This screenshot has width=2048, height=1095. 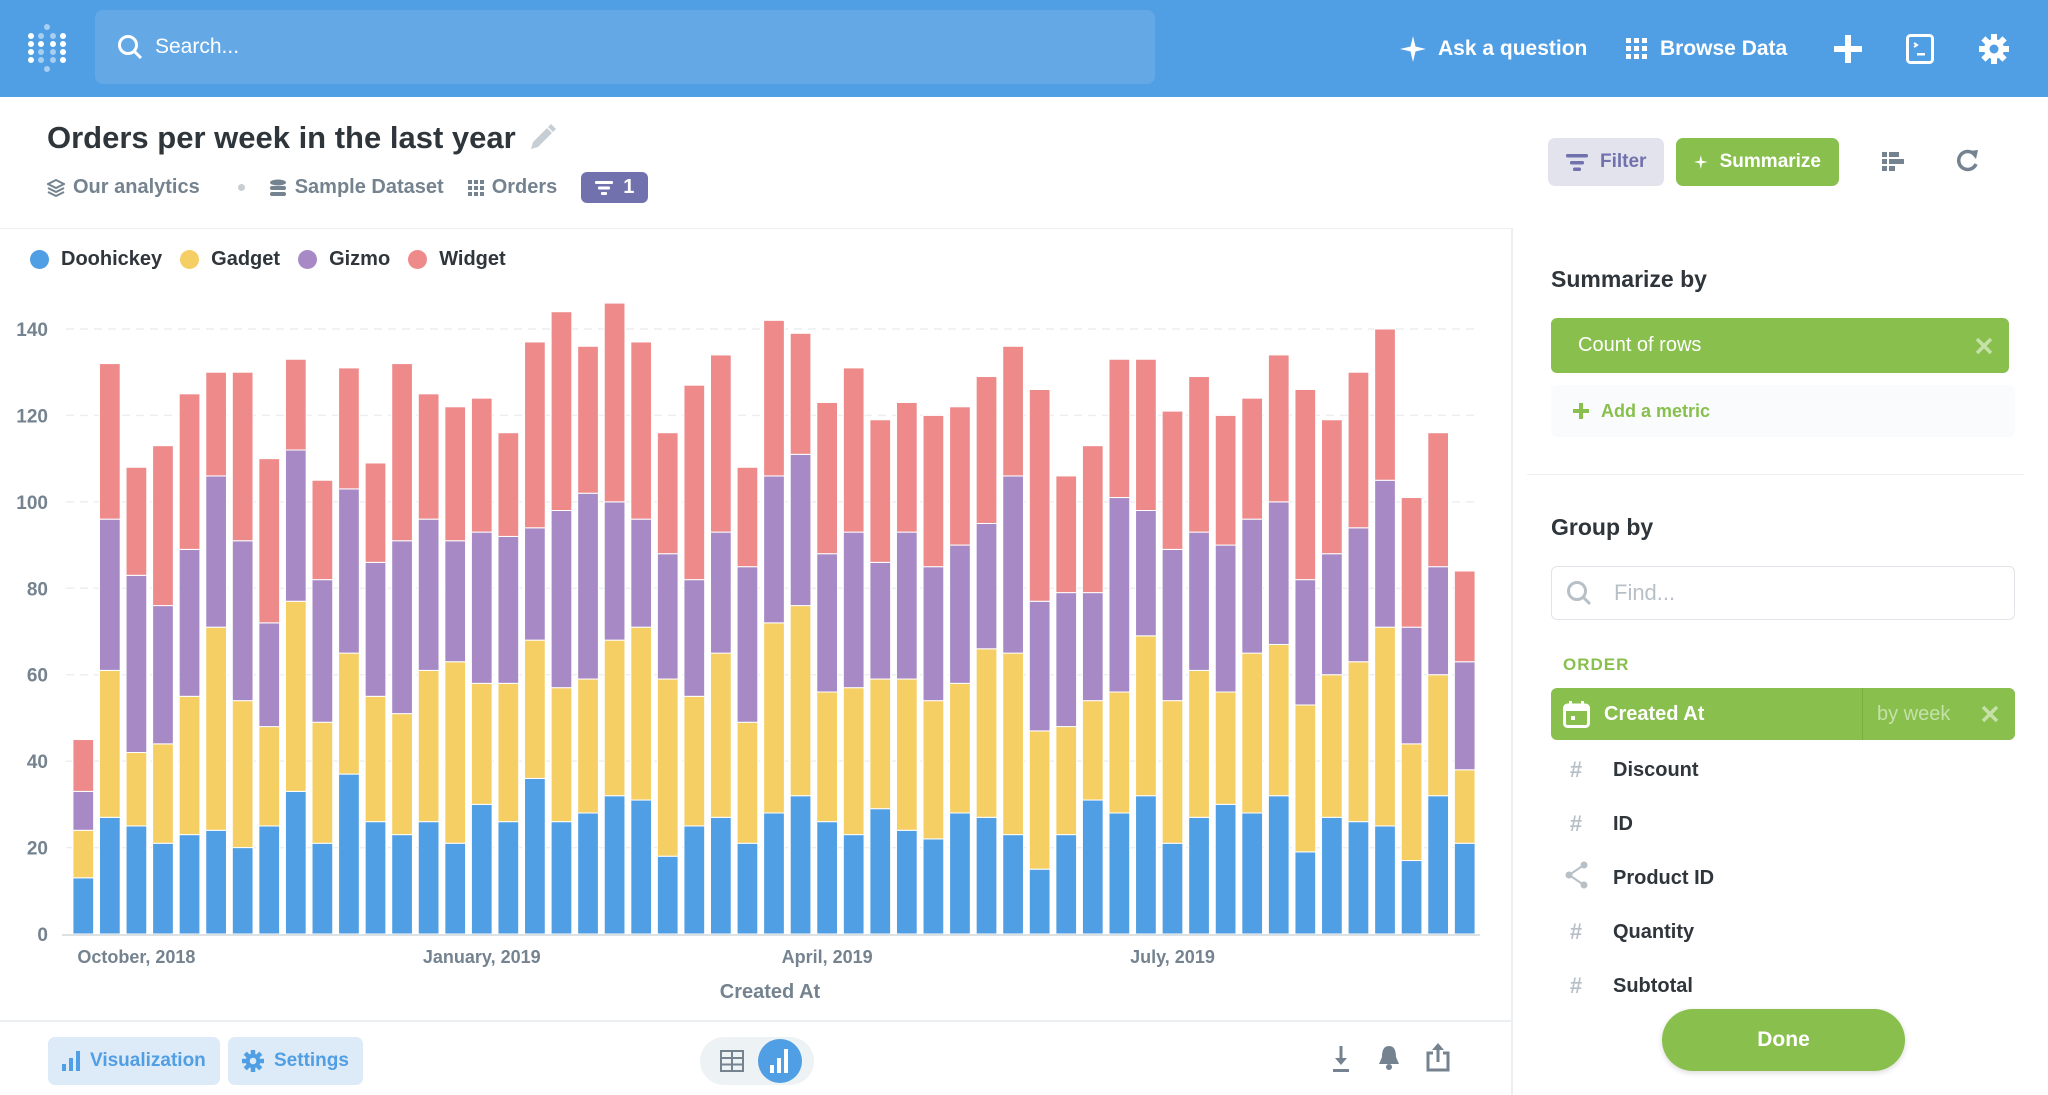 I want to click on section-label-order: ORDER, so click(x=1596, y=664).